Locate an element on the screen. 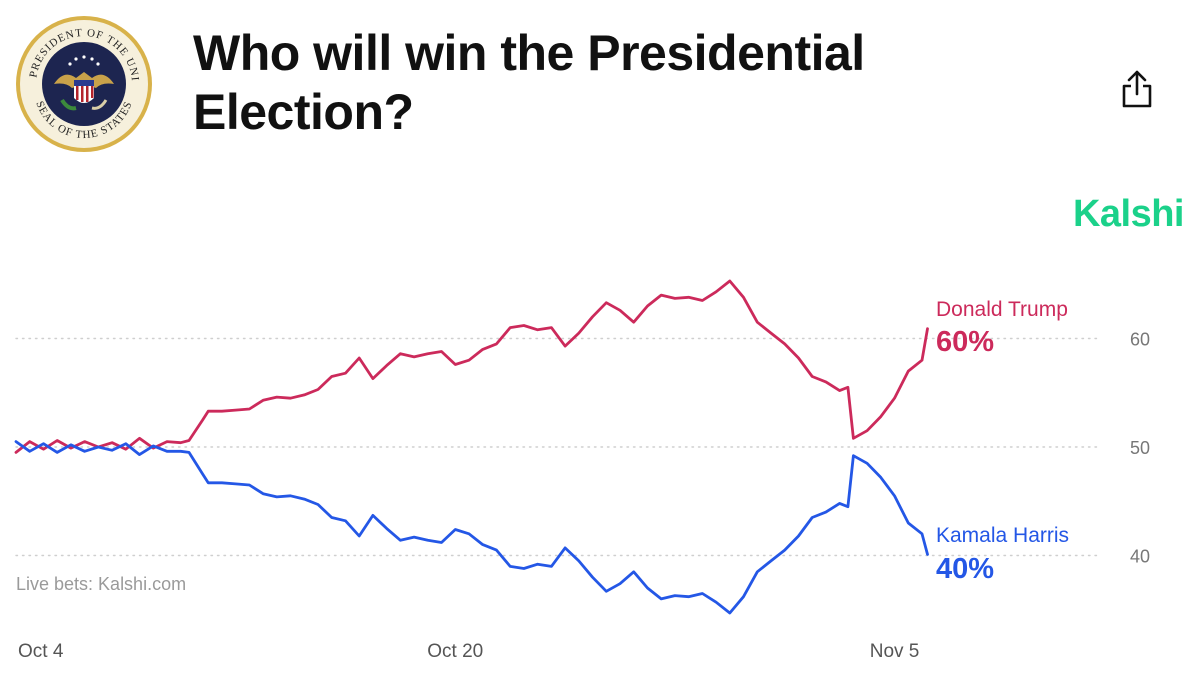  y-axis-ticks: 40 50 60 is located at coordinates (1140, 448).